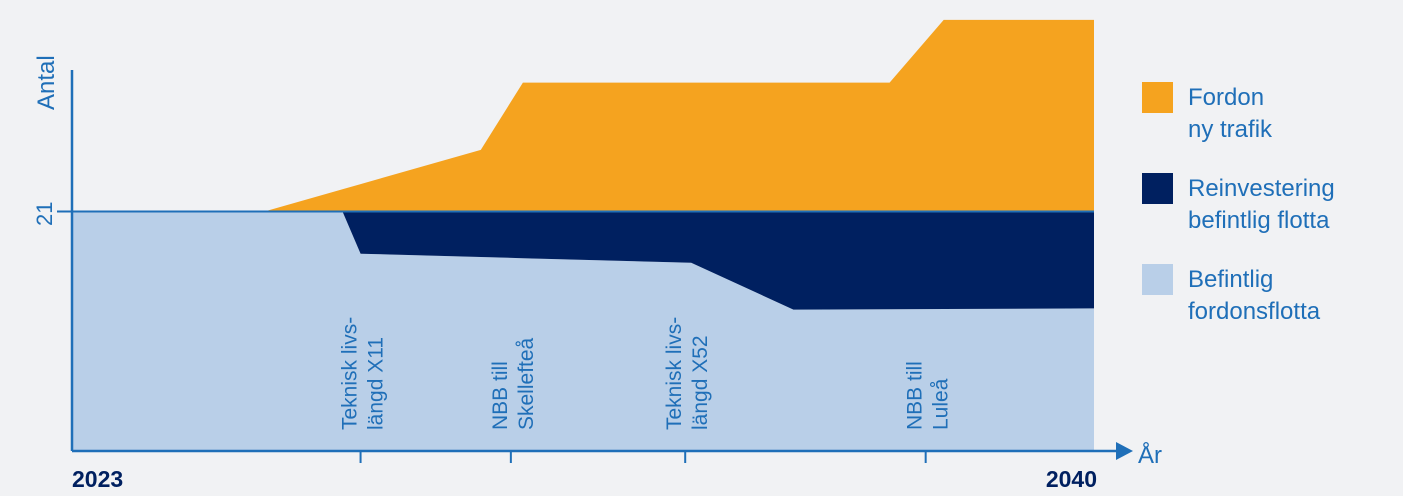 The image size is (1403, 496). Describe the element at coordinates (1254, 295) in the screenshot. I see `legend-label: Befintlig fordonsflotta` at that location.